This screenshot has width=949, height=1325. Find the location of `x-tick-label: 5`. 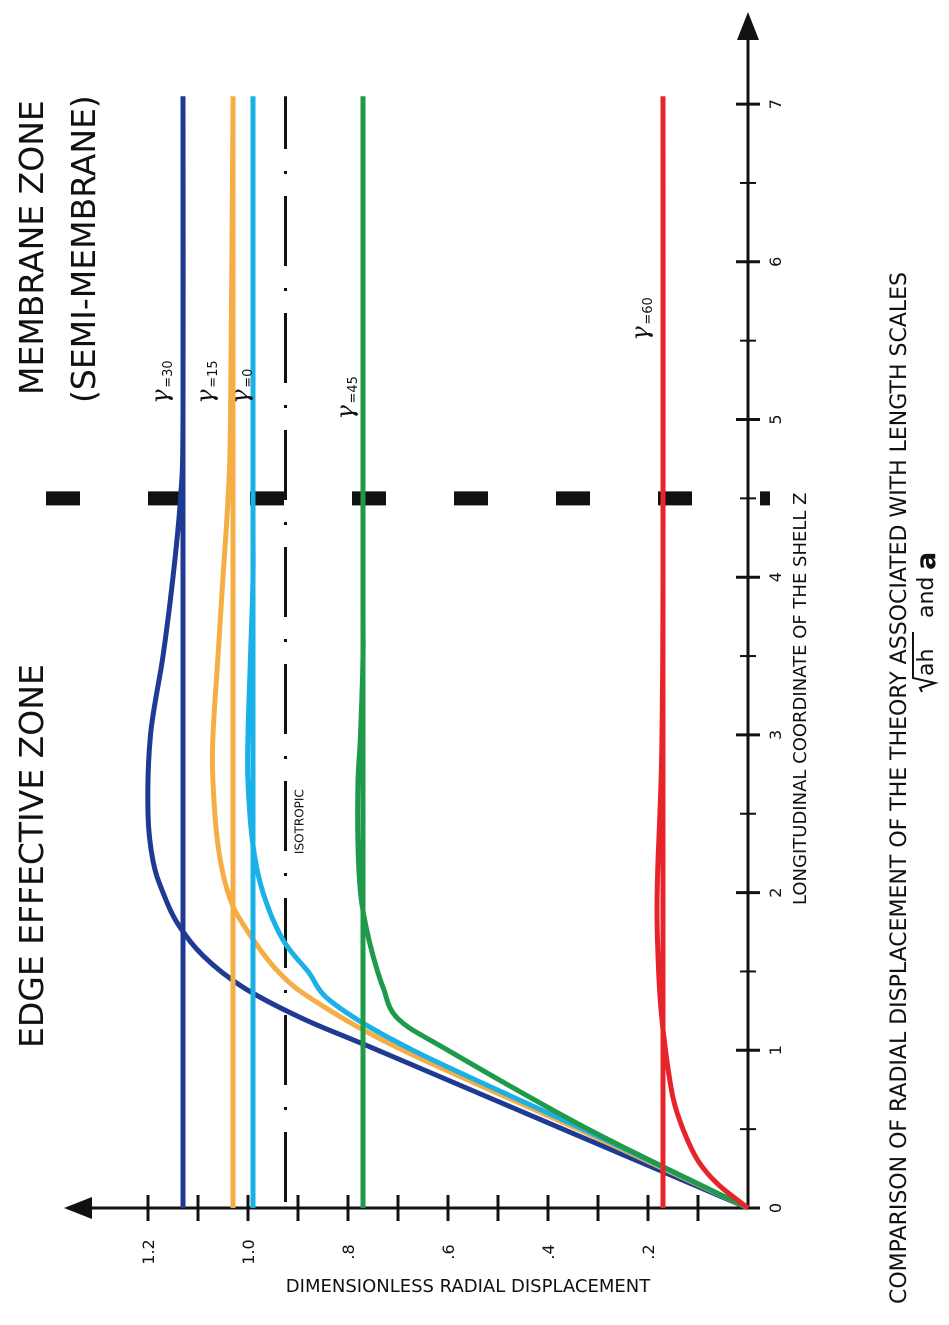

x-tick-label: 5 is located at coordinates (775, 419).